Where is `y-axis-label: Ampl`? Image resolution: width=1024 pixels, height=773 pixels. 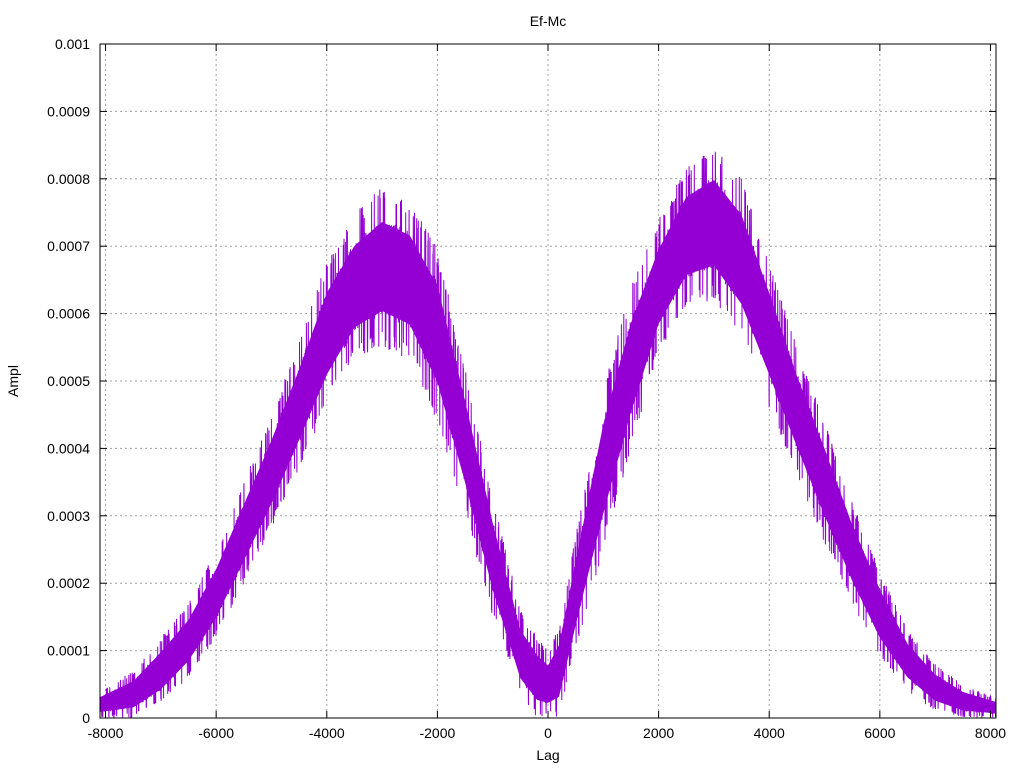
y-axis-label: Ampl is located at coordinates (13, 381).